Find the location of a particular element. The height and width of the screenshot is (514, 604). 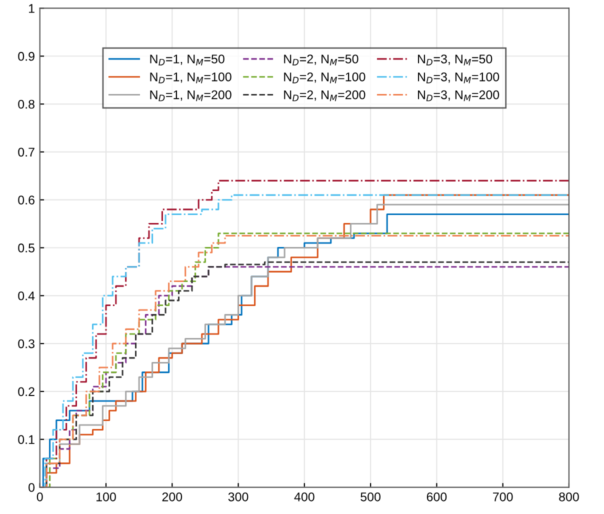

y-tick-label: 0.2 is located at coordinates (26, 391).